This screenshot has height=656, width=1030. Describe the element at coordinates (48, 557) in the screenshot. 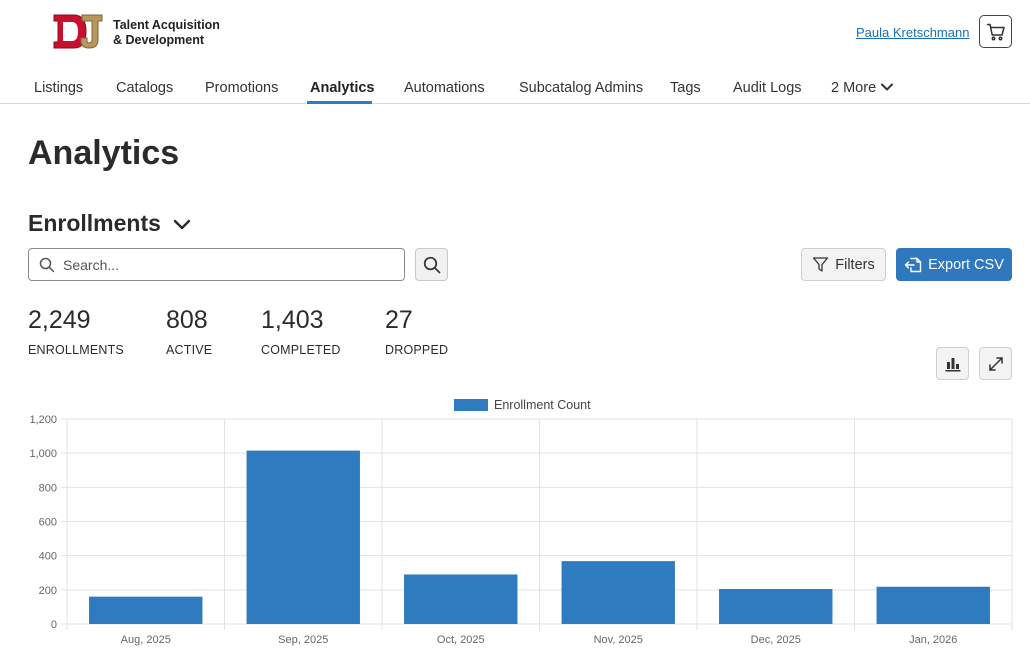

I see `y-tick-label: 400` at that location.